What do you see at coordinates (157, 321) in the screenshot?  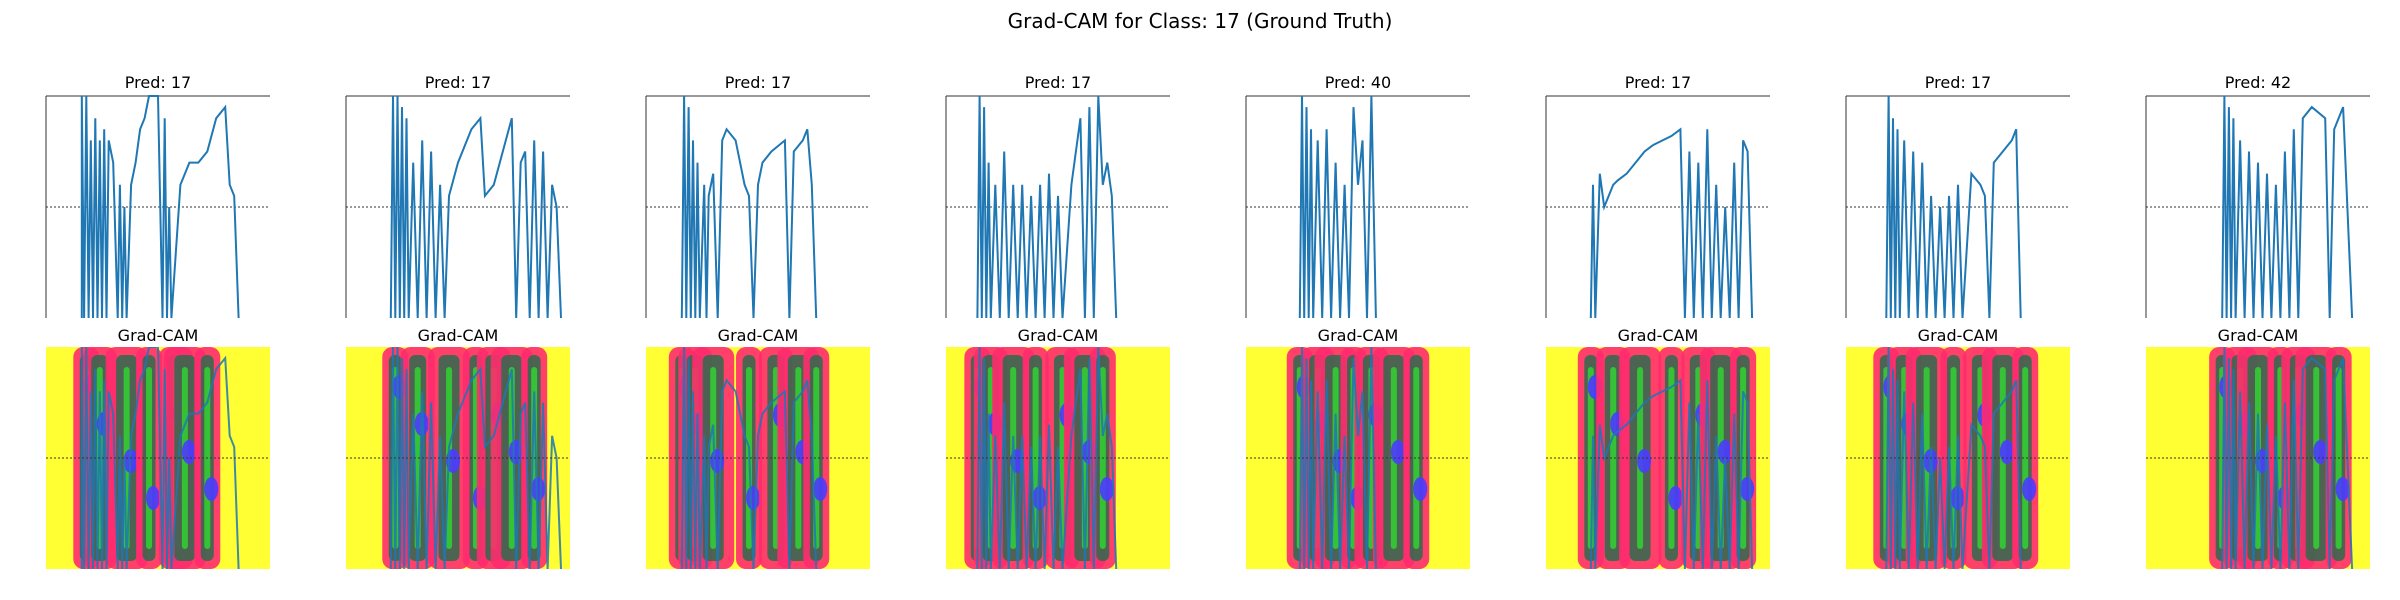 I see `panel-1: Pred: 17 Grad-CAM` at bounding box center [157, 321].